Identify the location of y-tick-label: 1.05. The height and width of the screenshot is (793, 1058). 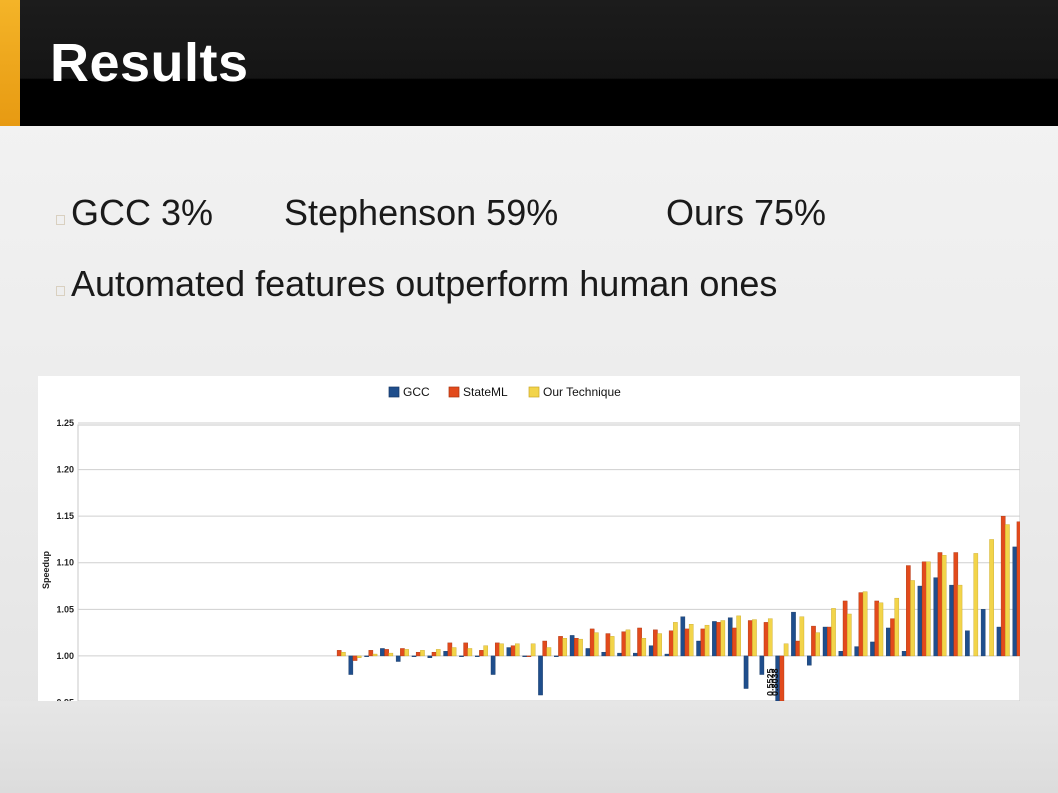
(65, 609).